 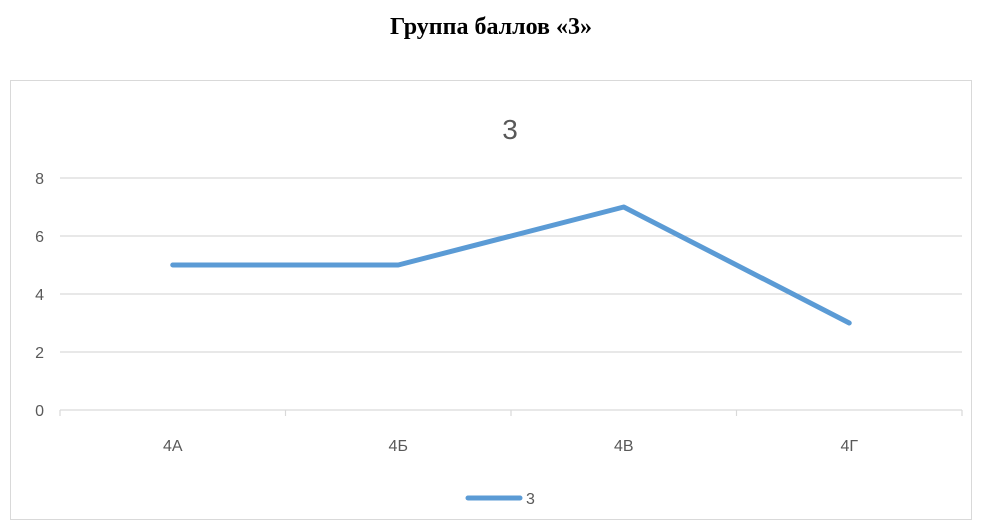 What do you see at coordinates (624, 446) in the screenshot?
I see `x-tick-label-4В: 4В` at bounding box center [624, 446].